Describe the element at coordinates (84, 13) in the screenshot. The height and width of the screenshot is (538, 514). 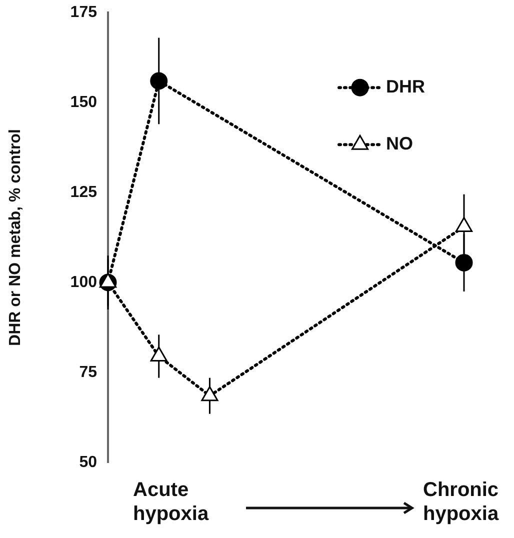
I see `y-tick-label: 175` at that location.